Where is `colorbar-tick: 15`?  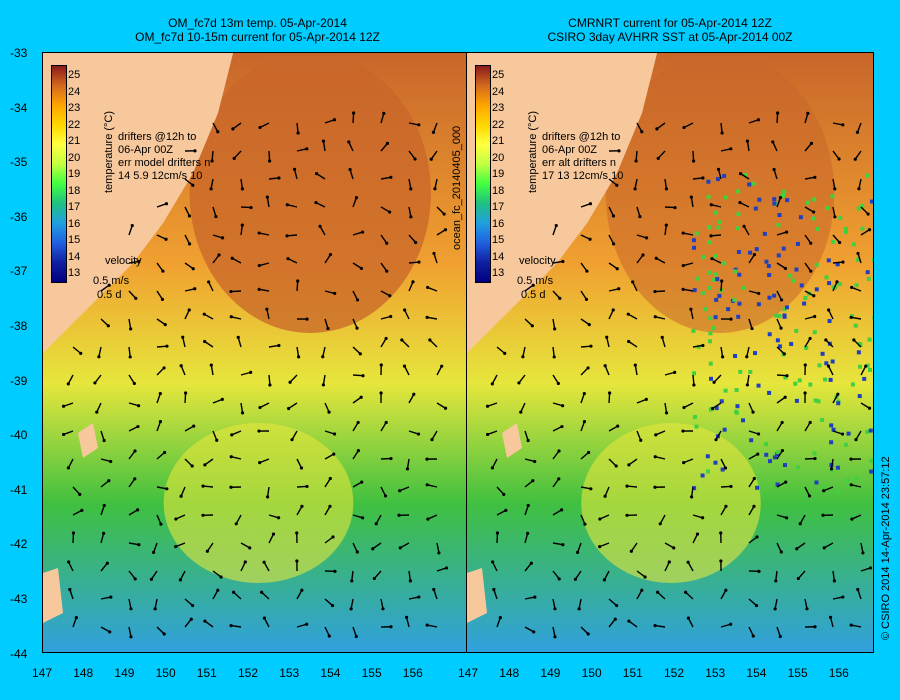
colorbar-tick: 15 is located at coordinates (498, 240).